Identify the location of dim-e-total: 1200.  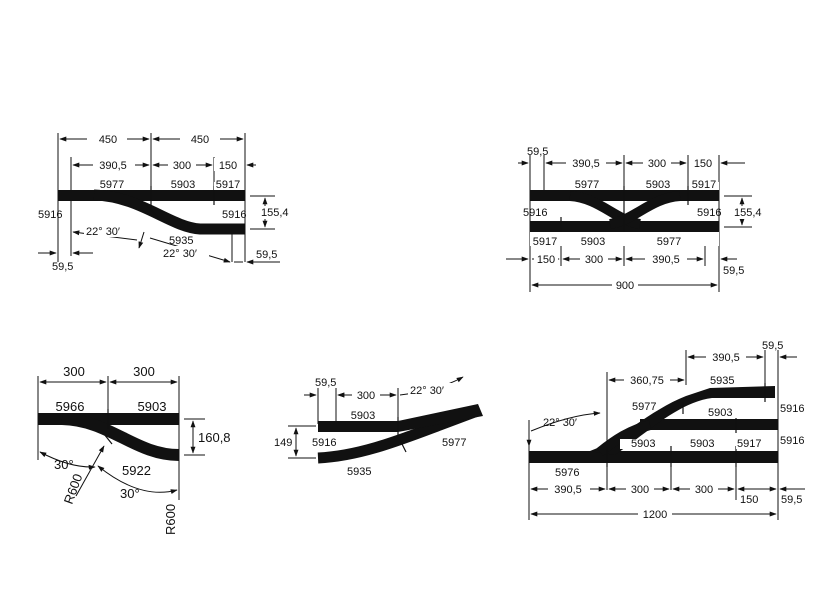
(655, 515).